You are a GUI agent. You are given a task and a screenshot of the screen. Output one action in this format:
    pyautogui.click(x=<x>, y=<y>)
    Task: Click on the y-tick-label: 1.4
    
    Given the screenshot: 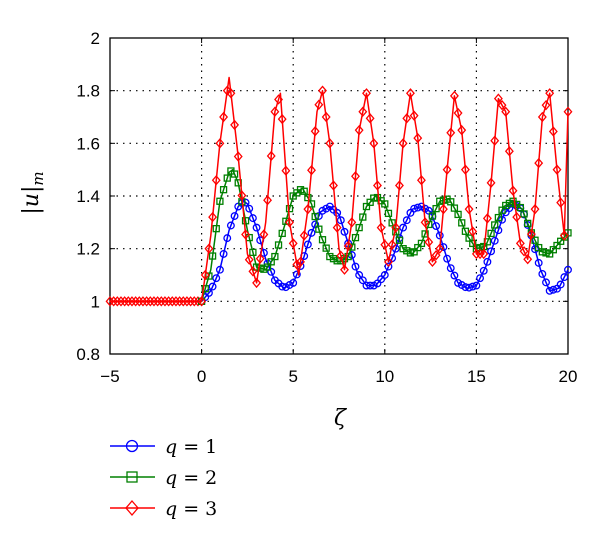 What is the action you would take?
    pyautogui.click(x=88, y=196)
    